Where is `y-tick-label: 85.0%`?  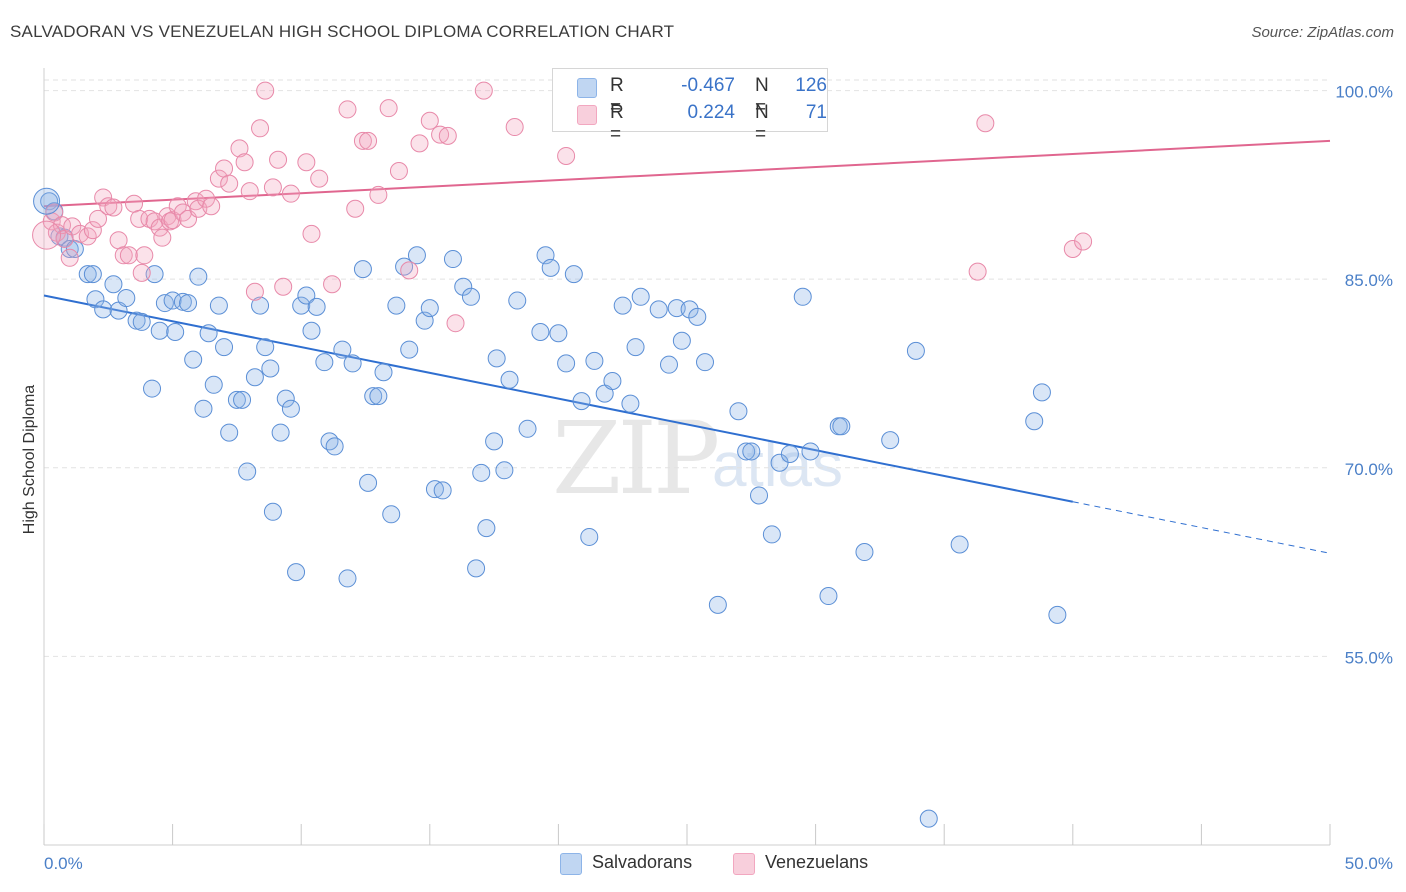
y-tick-label: 85.0% is located at coordinates (1369, 280).